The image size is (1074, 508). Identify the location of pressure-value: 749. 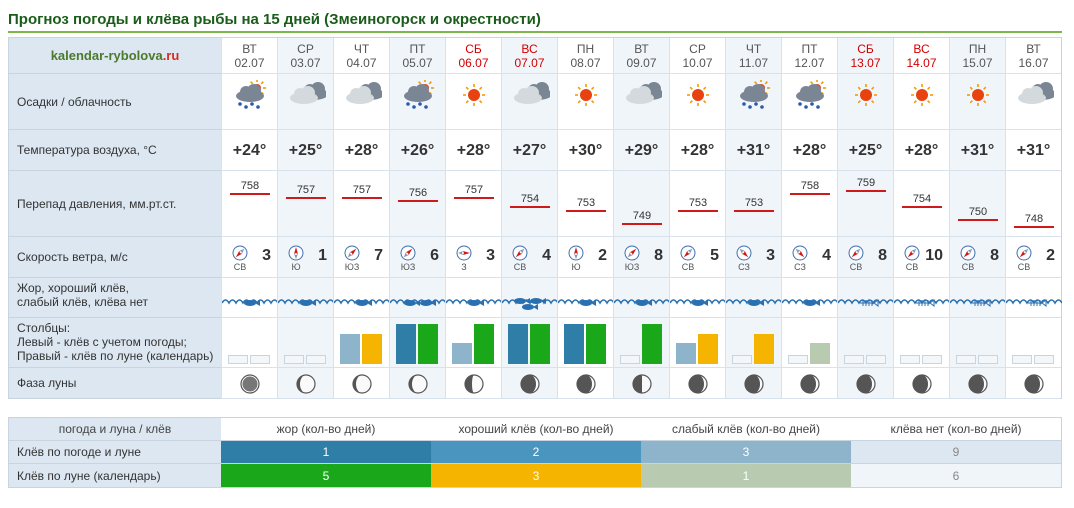
(642, 217).